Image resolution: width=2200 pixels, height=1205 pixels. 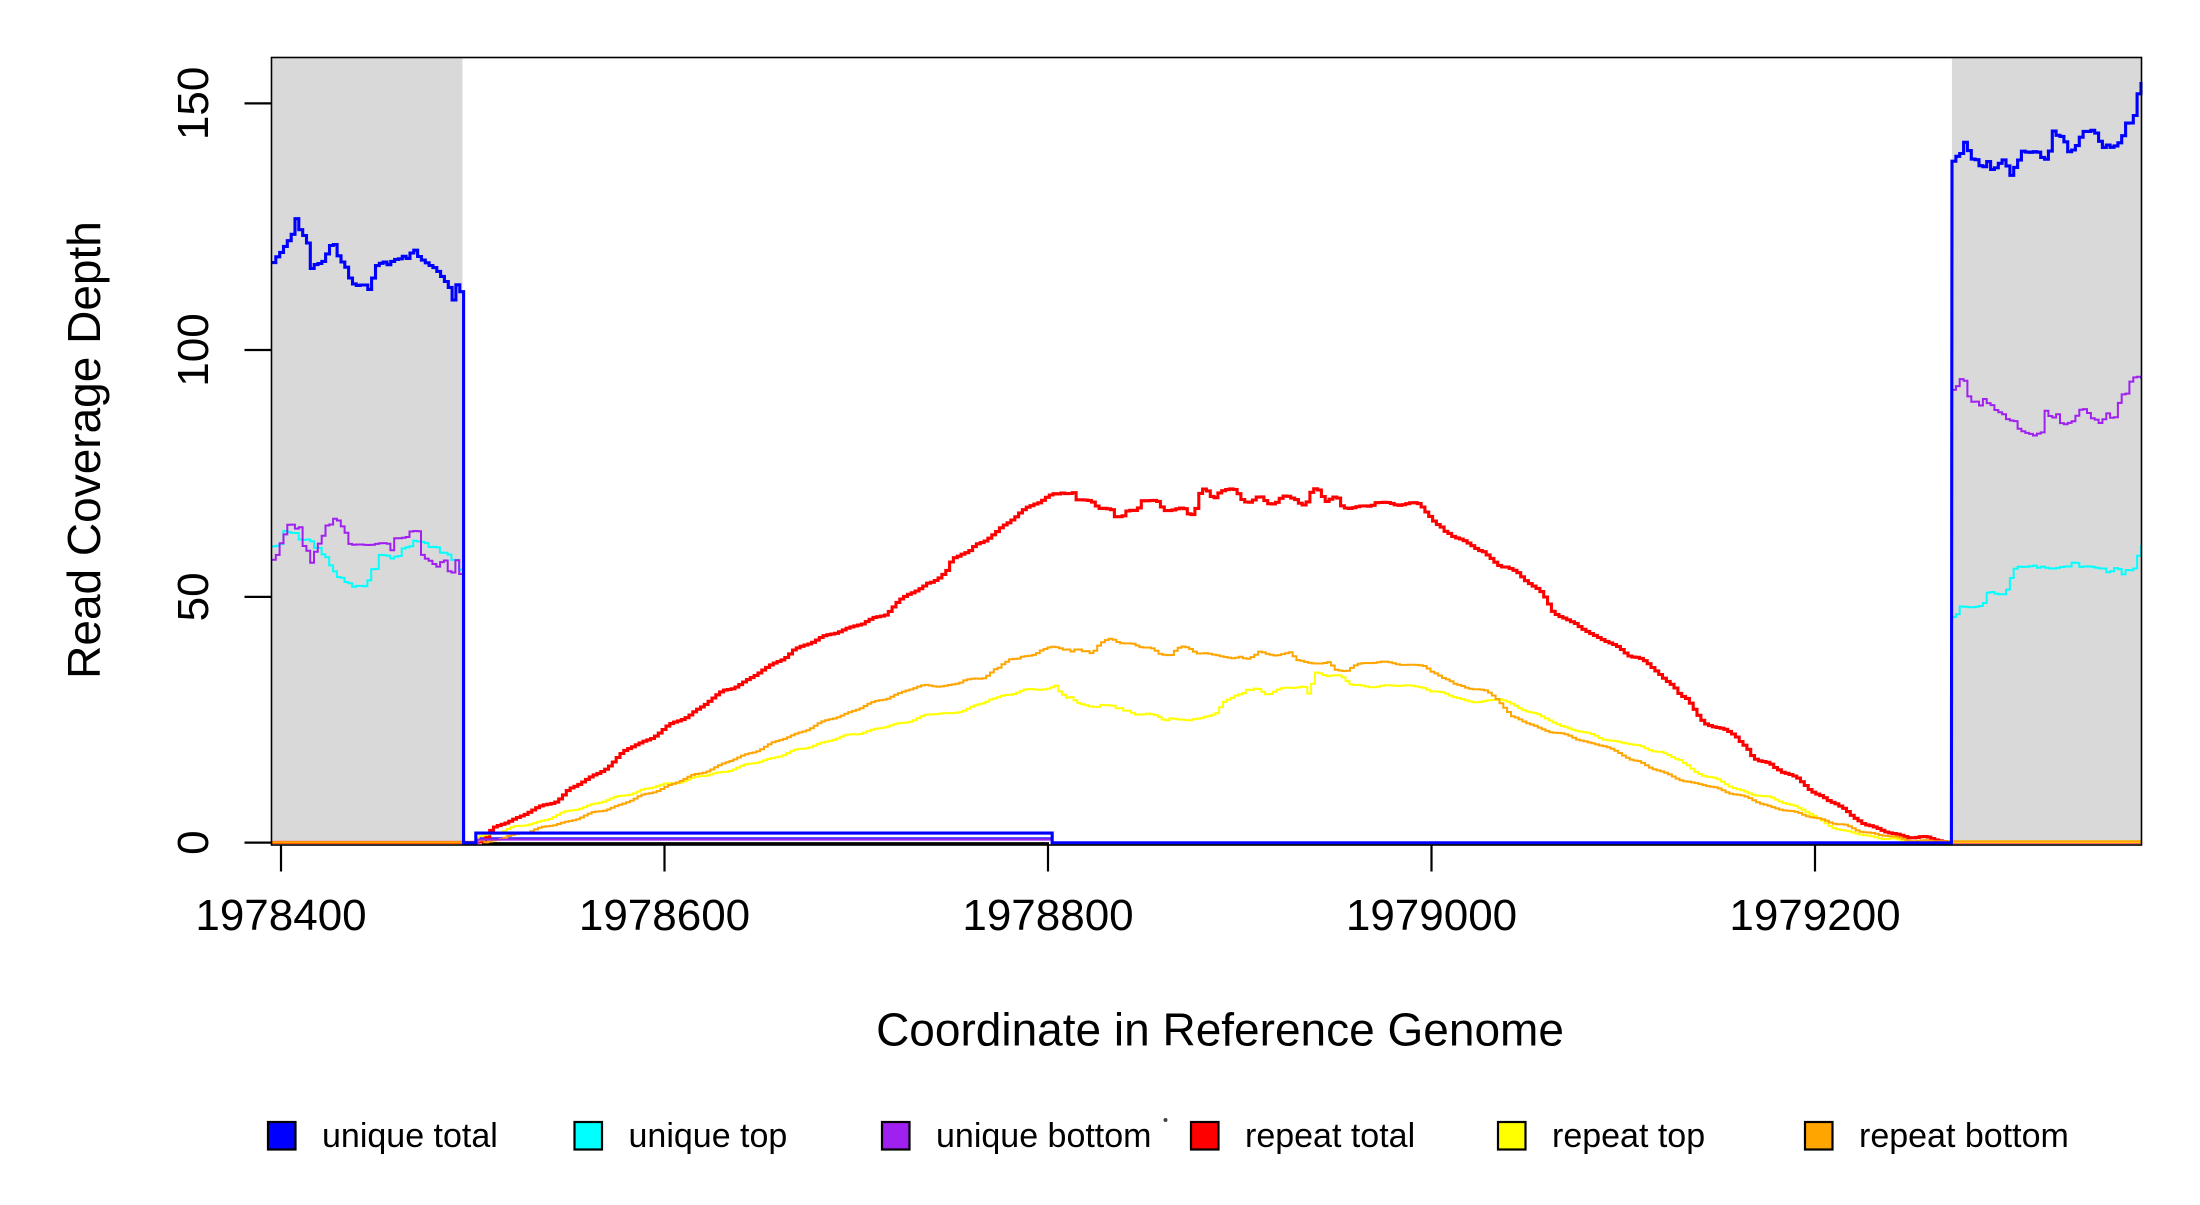 What do you see at coordinates (1220, 1030) in the screenshot?
I see `svg-text: Coordinate in Reference Genome` at bounding box center [1220, 1030].